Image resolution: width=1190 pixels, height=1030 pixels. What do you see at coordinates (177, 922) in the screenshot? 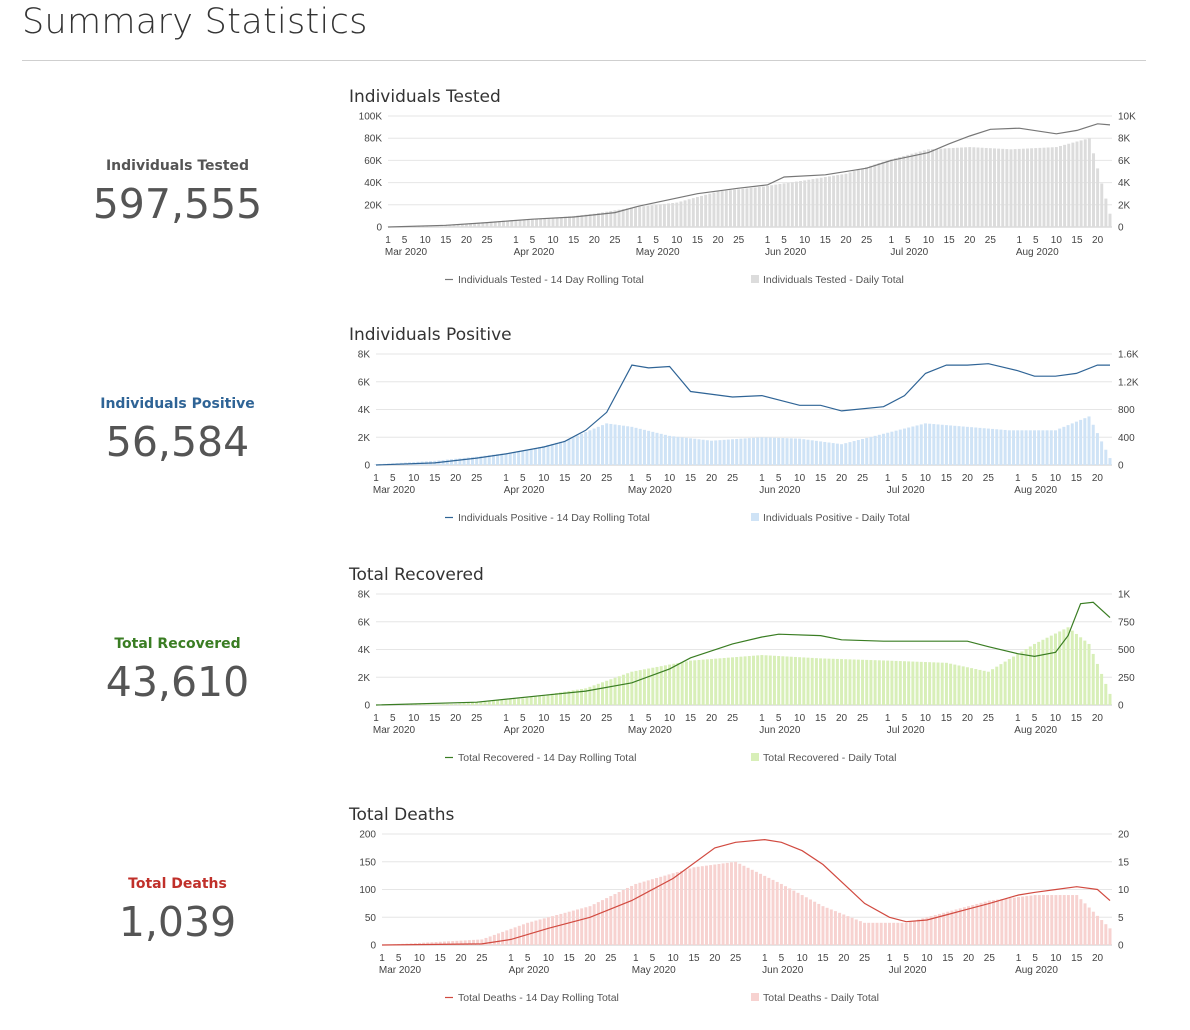
I see `stat-value: 1,039` at bounding box center [177, 922].